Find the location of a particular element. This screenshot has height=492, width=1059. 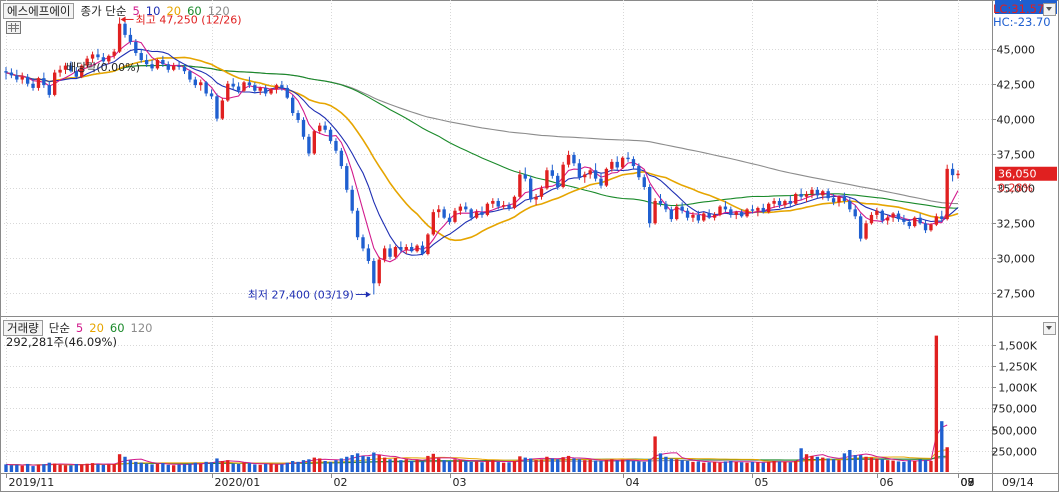

x-tick-label: 08 is located at coordinates (968, 482).